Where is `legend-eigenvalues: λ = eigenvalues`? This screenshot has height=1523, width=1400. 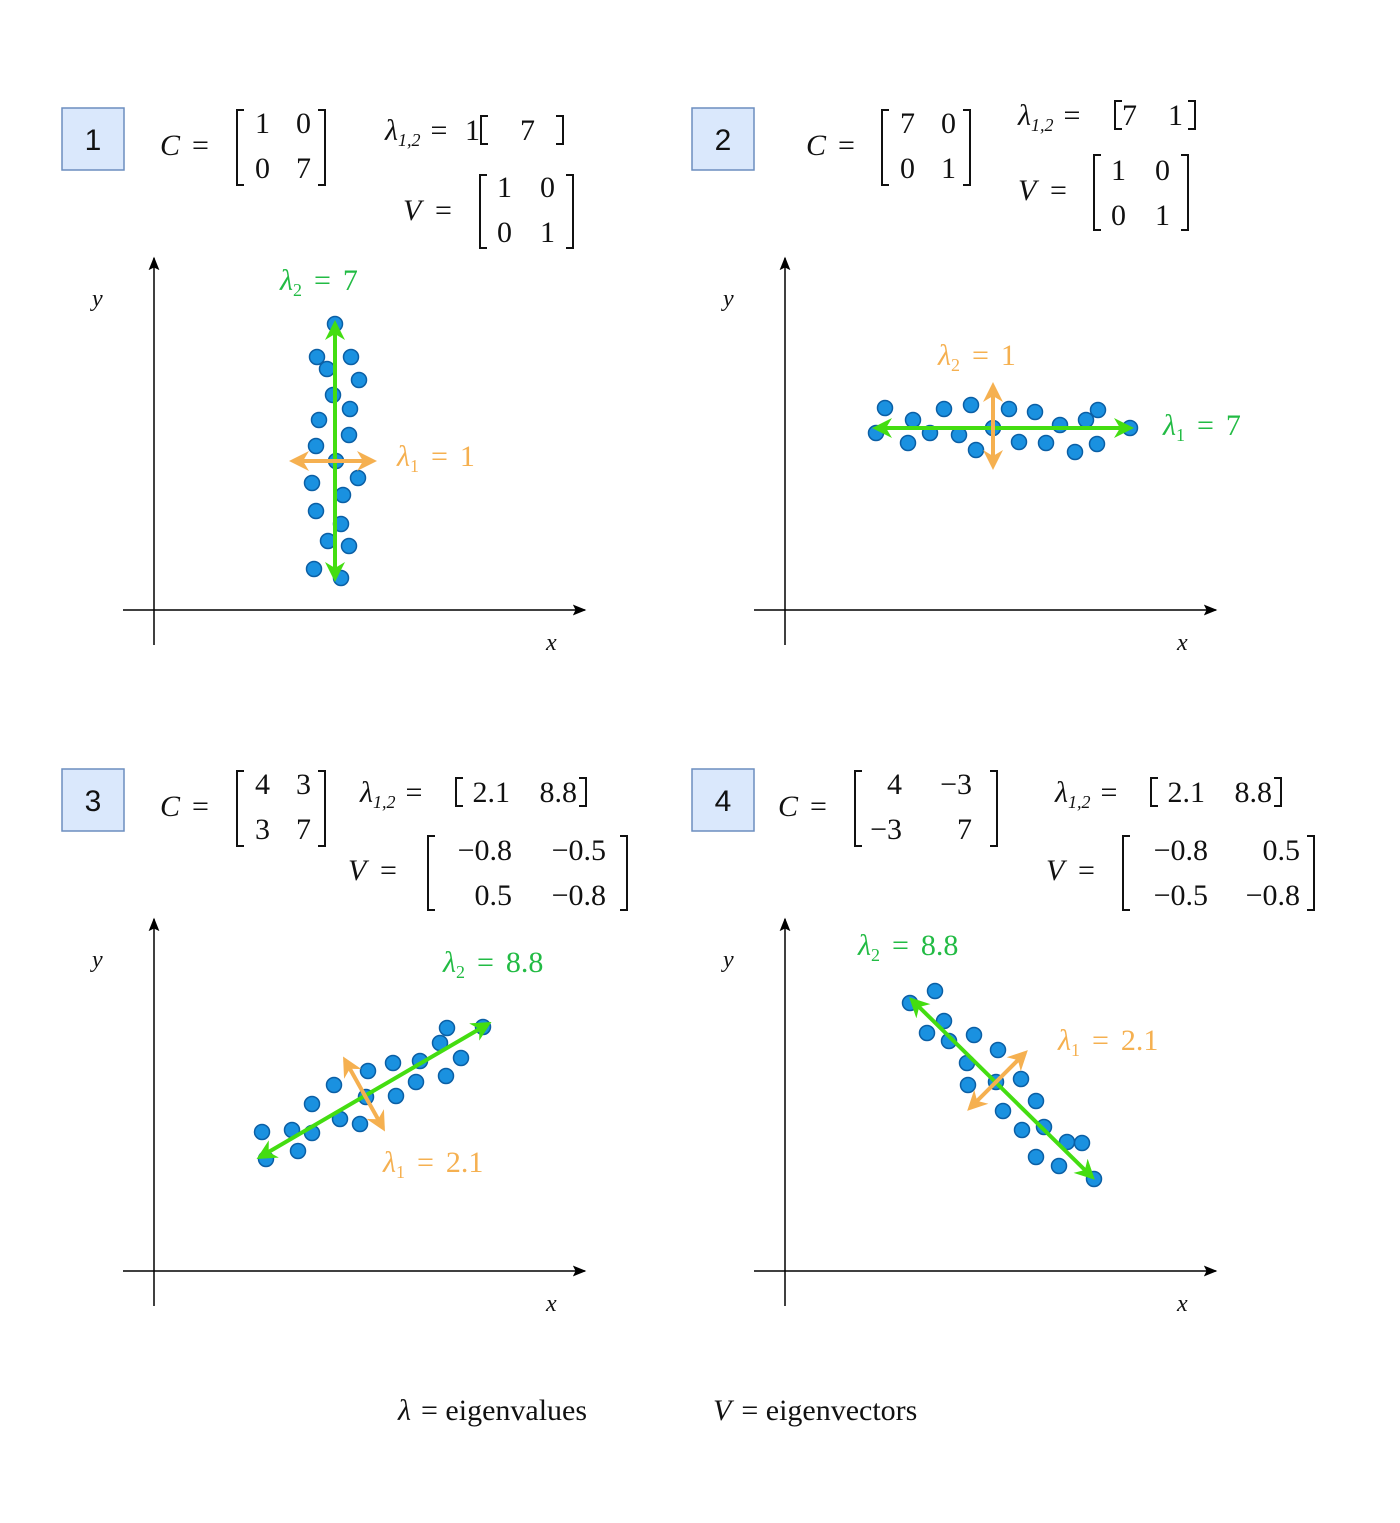 legend-eigenvalues: λ = eigenvalues is located at coordinates (492, 1410).